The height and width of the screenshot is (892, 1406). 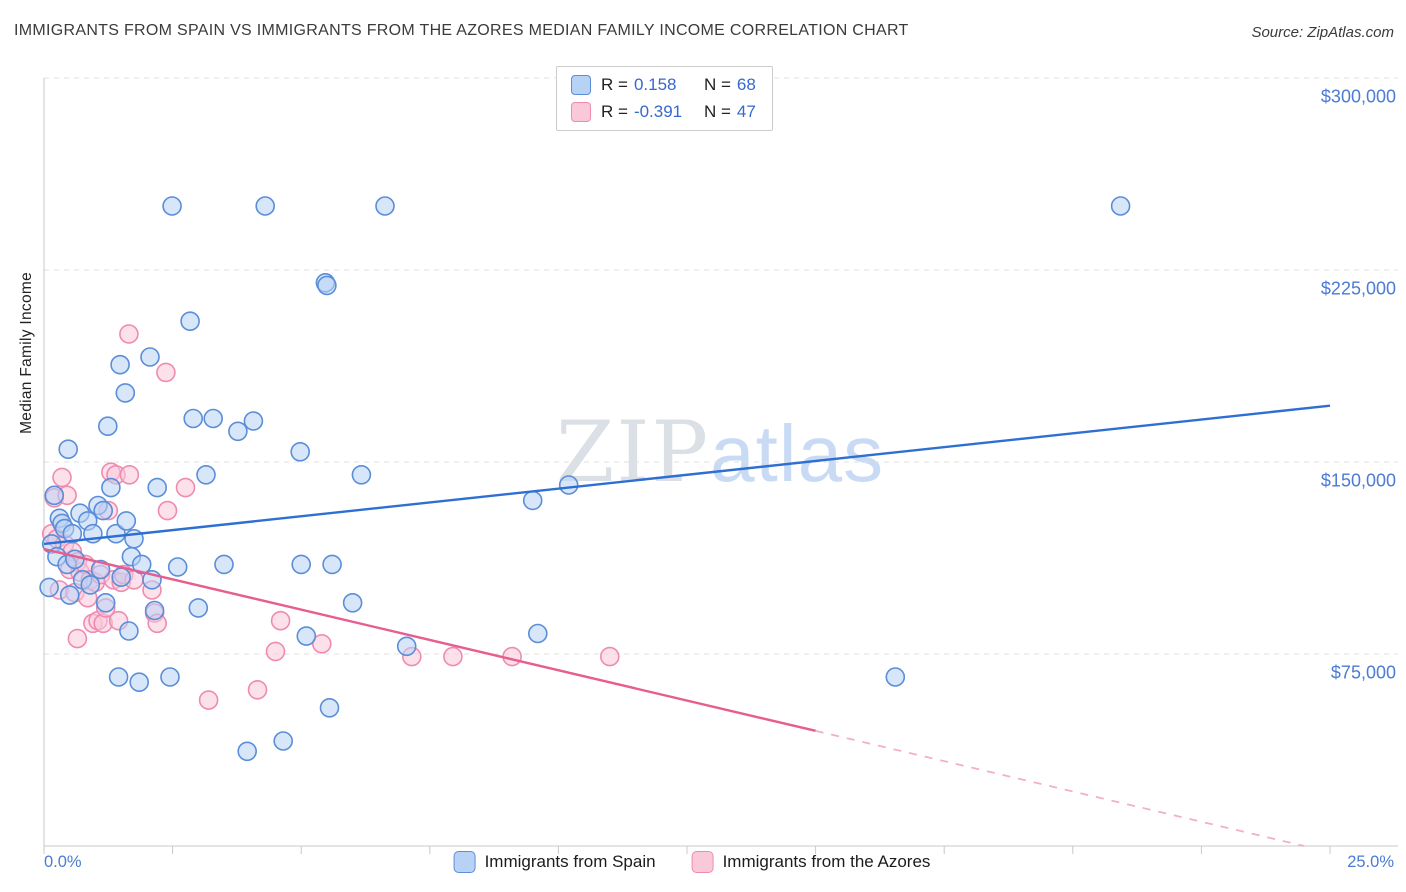 What do you see at coordinates (1358, 480) in the screenshot?
I see `y-tick-label-150k: $150,000` at bounding box center [1358, 480].